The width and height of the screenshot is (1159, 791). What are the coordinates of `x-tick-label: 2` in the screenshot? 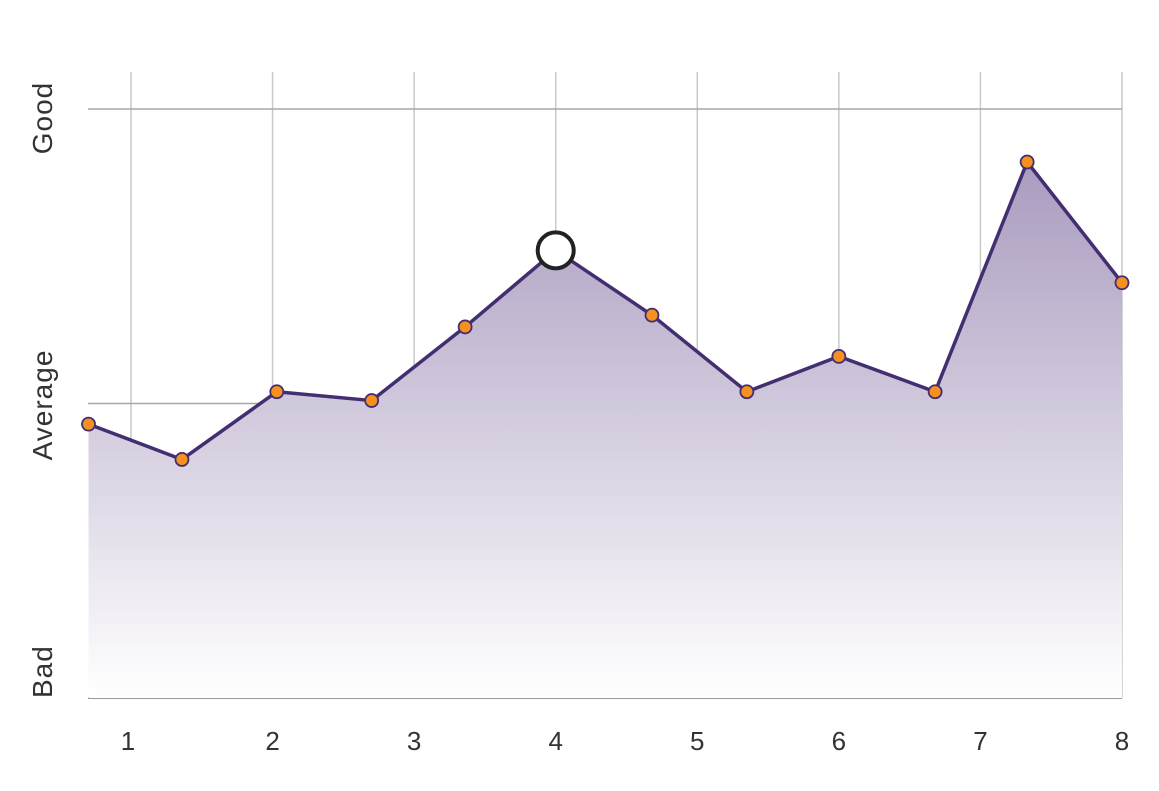 It's located at (272, 741).